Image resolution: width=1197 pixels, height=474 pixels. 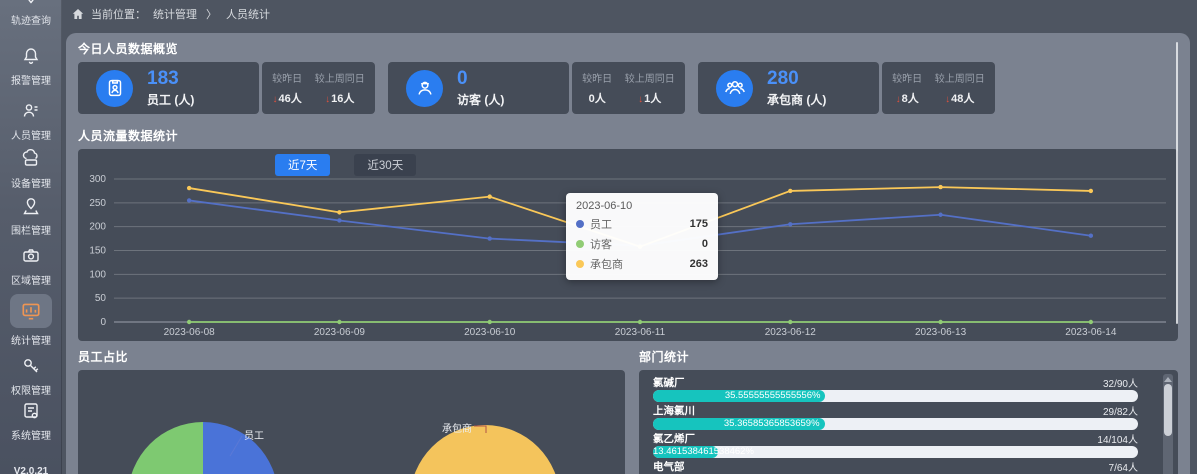 What do you see at coordinates (1177, 183) in the screenshot?
I see `page-scrollbar-thumb` at bounding box center [1177, 183].